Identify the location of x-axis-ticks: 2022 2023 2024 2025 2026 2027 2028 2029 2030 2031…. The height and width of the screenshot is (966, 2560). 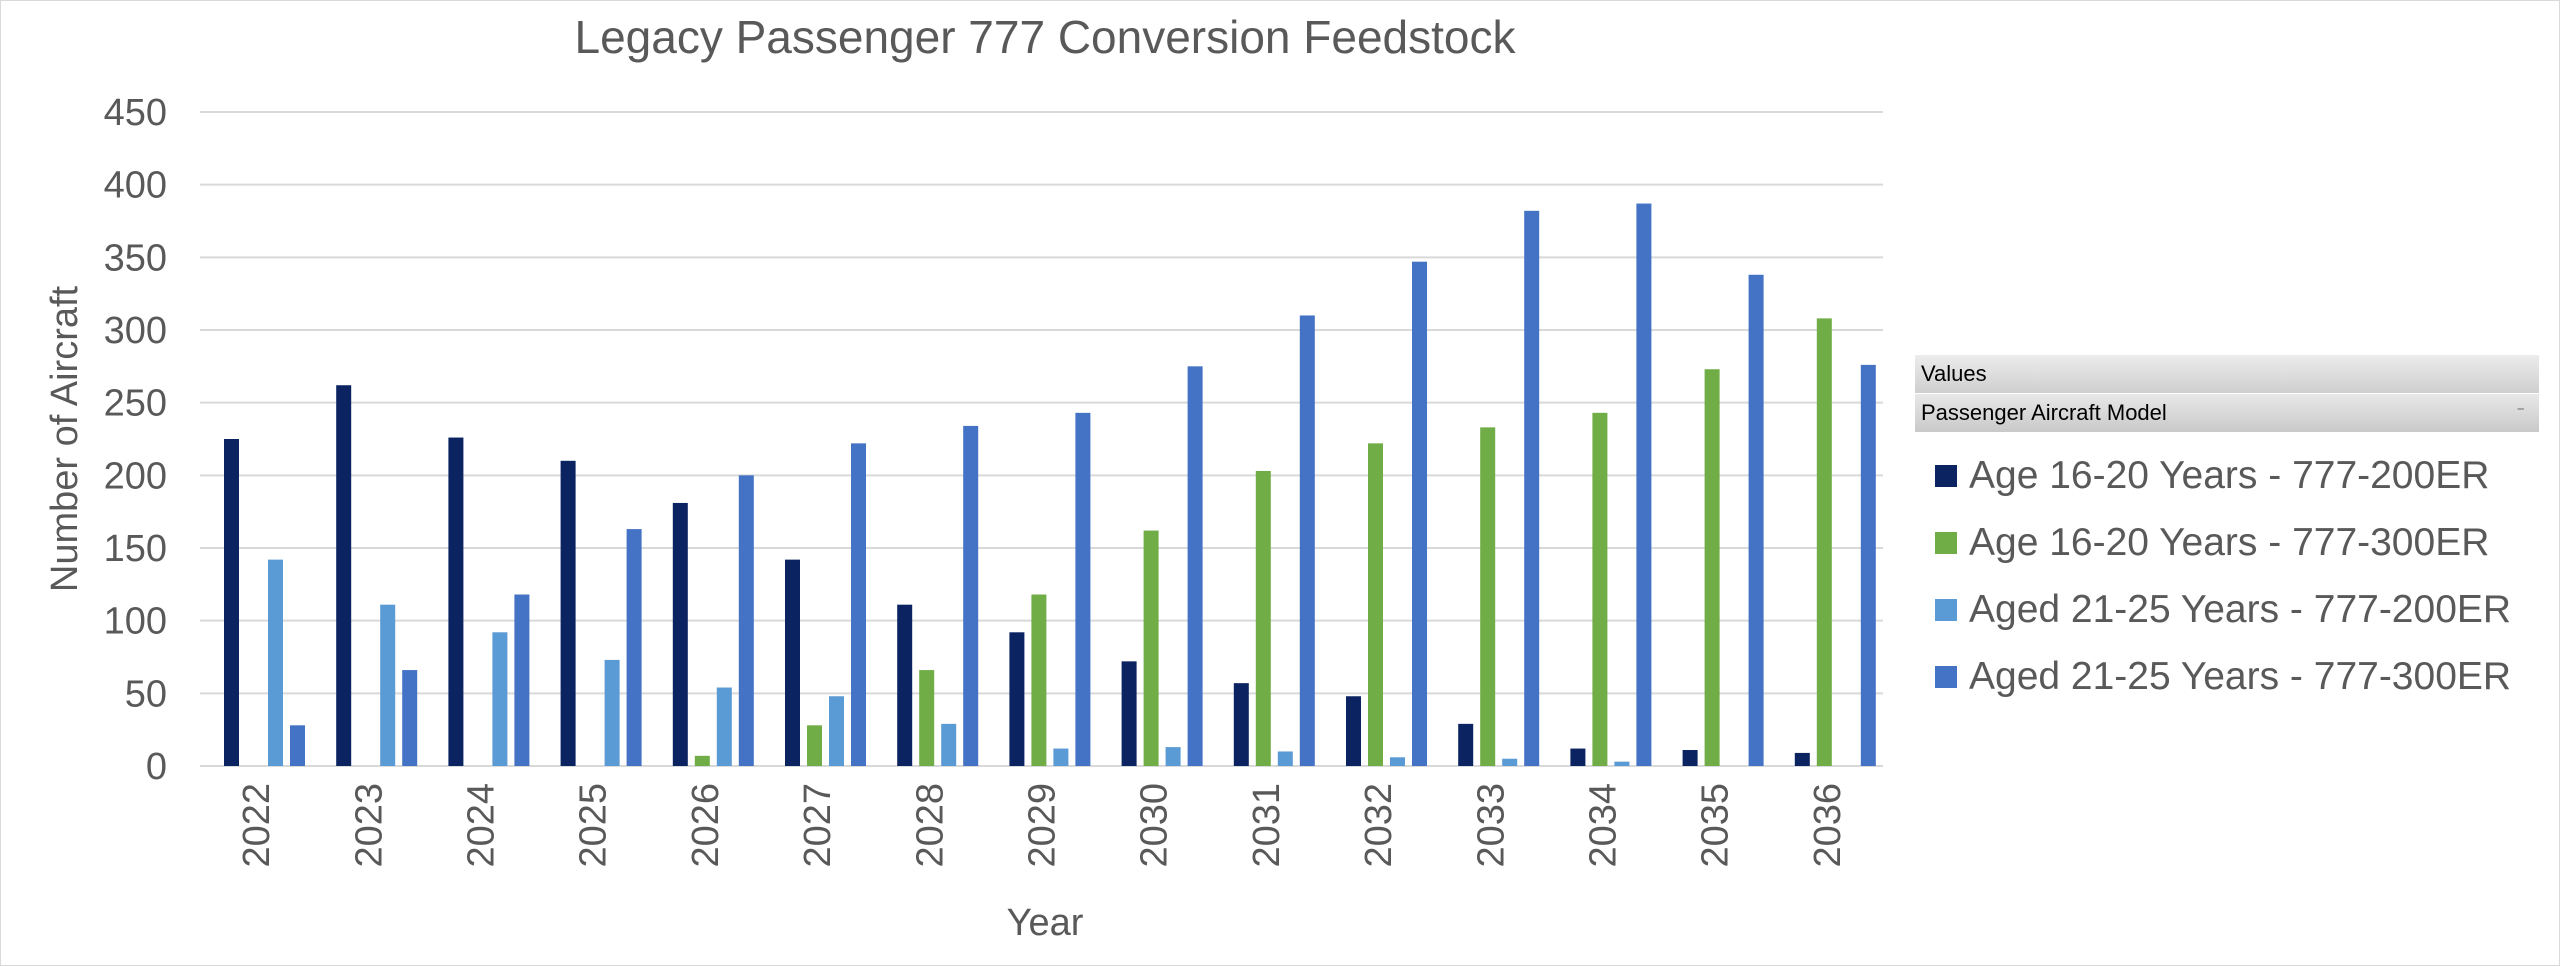
(1042, 825).